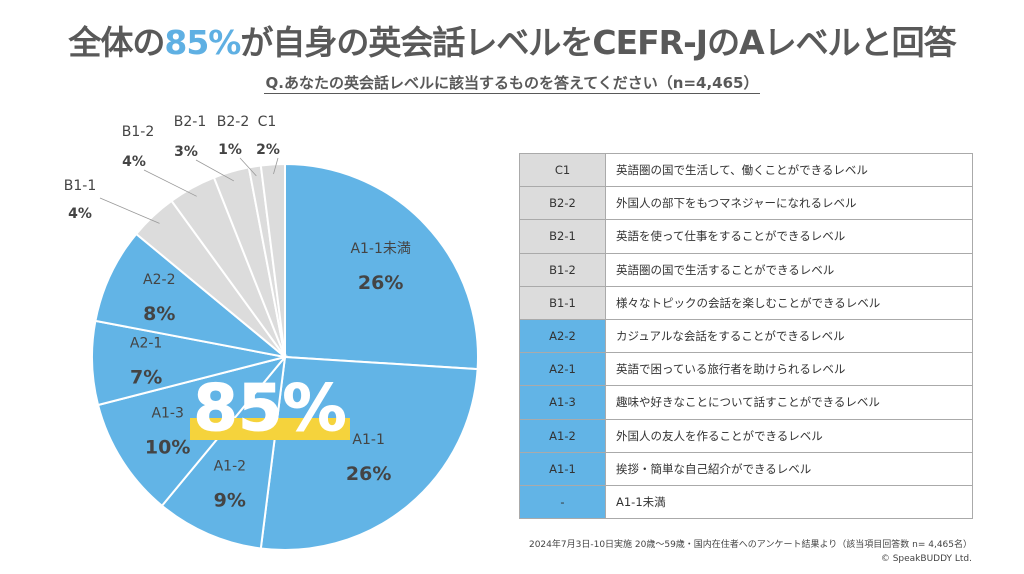 The height and width of the screenshot is (574, 1024). What do you see at coordinates (167, 447) in the screenshot?
I see `slice-value: 10%` at bounding box center [167, 447].